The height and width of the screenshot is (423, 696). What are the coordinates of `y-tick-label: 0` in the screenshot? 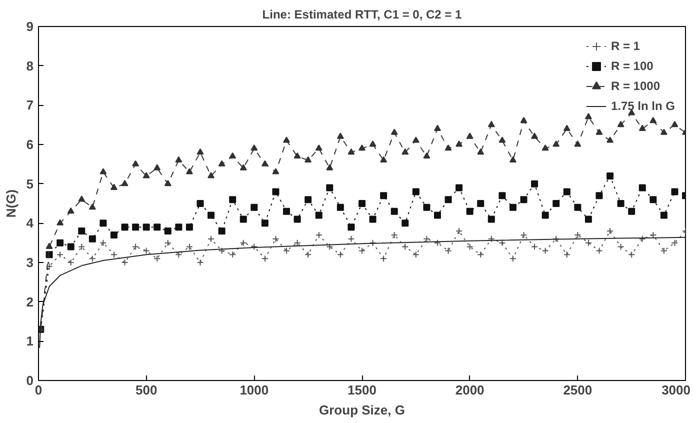 It's located at (30, 380).